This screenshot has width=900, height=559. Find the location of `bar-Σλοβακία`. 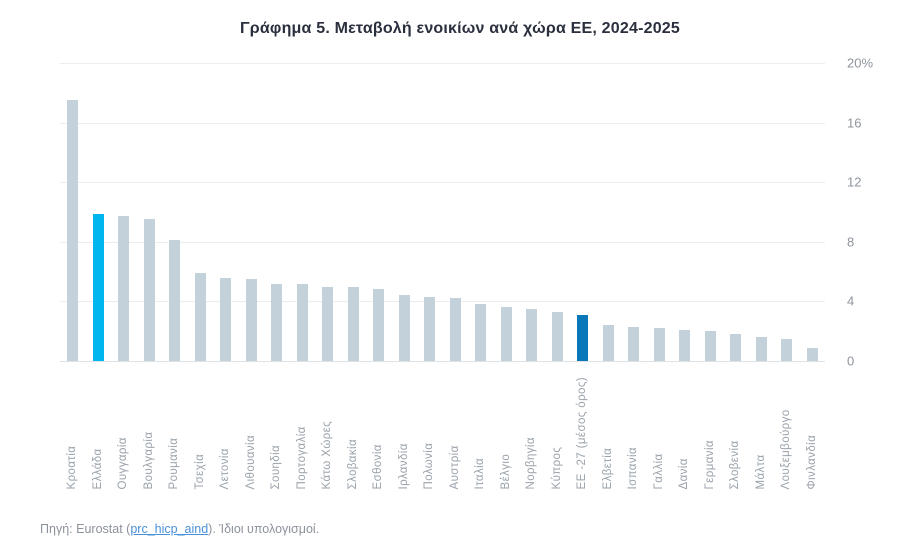

bar-Σλοβακία is located at coordinates (353, 323).